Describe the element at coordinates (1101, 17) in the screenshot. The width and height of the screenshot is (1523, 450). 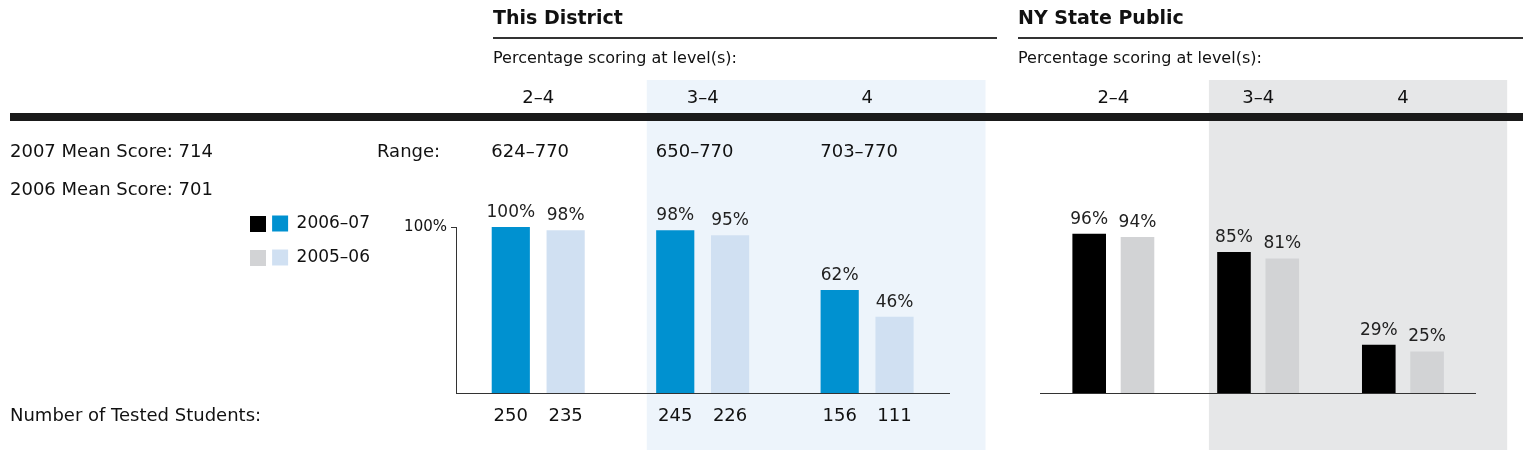
I see `chart-title: NY State Public` at that location.